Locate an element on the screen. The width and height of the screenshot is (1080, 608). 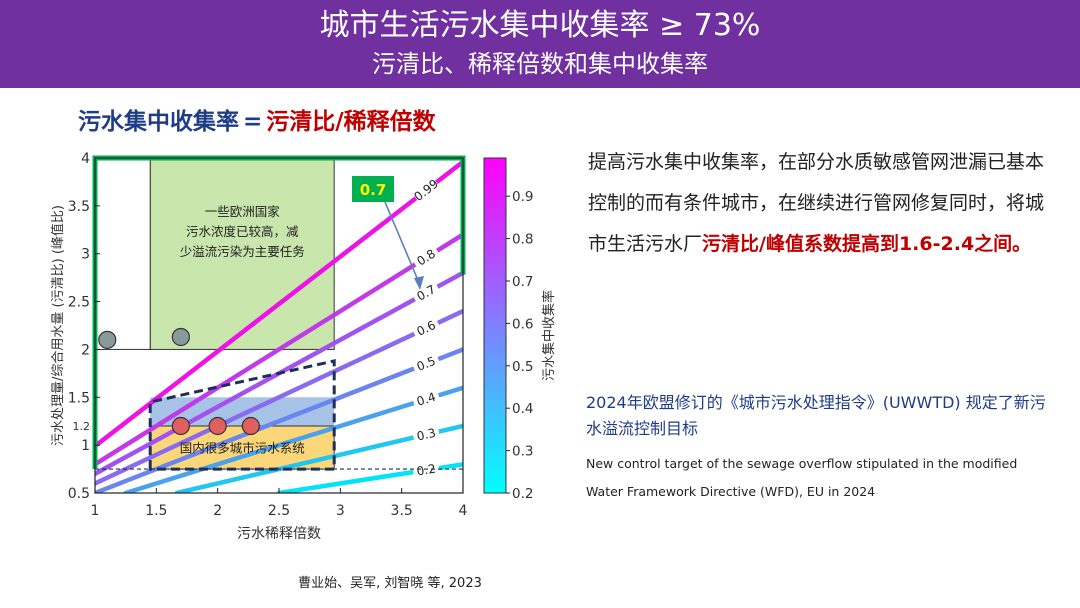
contour-label-bg-0.99 is located at coordinates (426, 189).